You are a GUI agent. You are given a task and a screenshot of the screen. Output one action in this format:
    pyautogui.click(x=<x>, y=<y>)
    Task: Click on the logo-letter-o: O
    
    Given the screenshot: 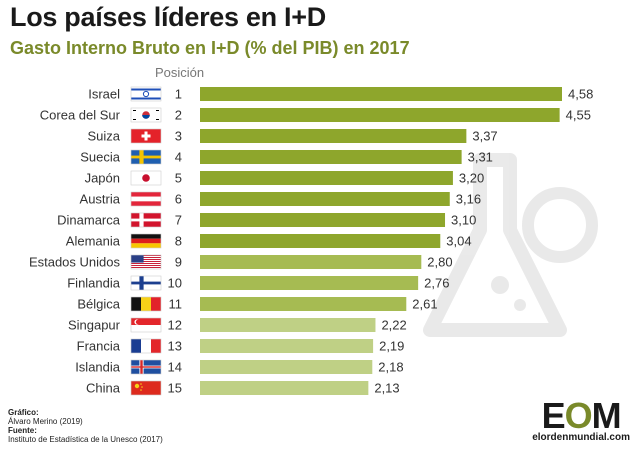 What is the action you would take?
    pyautogui.click(x=578, y=415)
    